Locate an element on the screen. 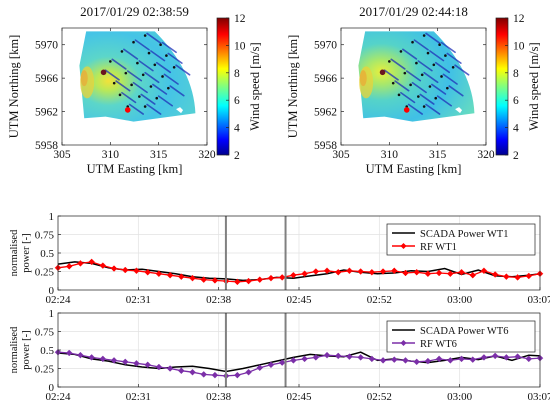  power-y-axis-label: normalisedpower [-] is located at coordinates (20, 349).